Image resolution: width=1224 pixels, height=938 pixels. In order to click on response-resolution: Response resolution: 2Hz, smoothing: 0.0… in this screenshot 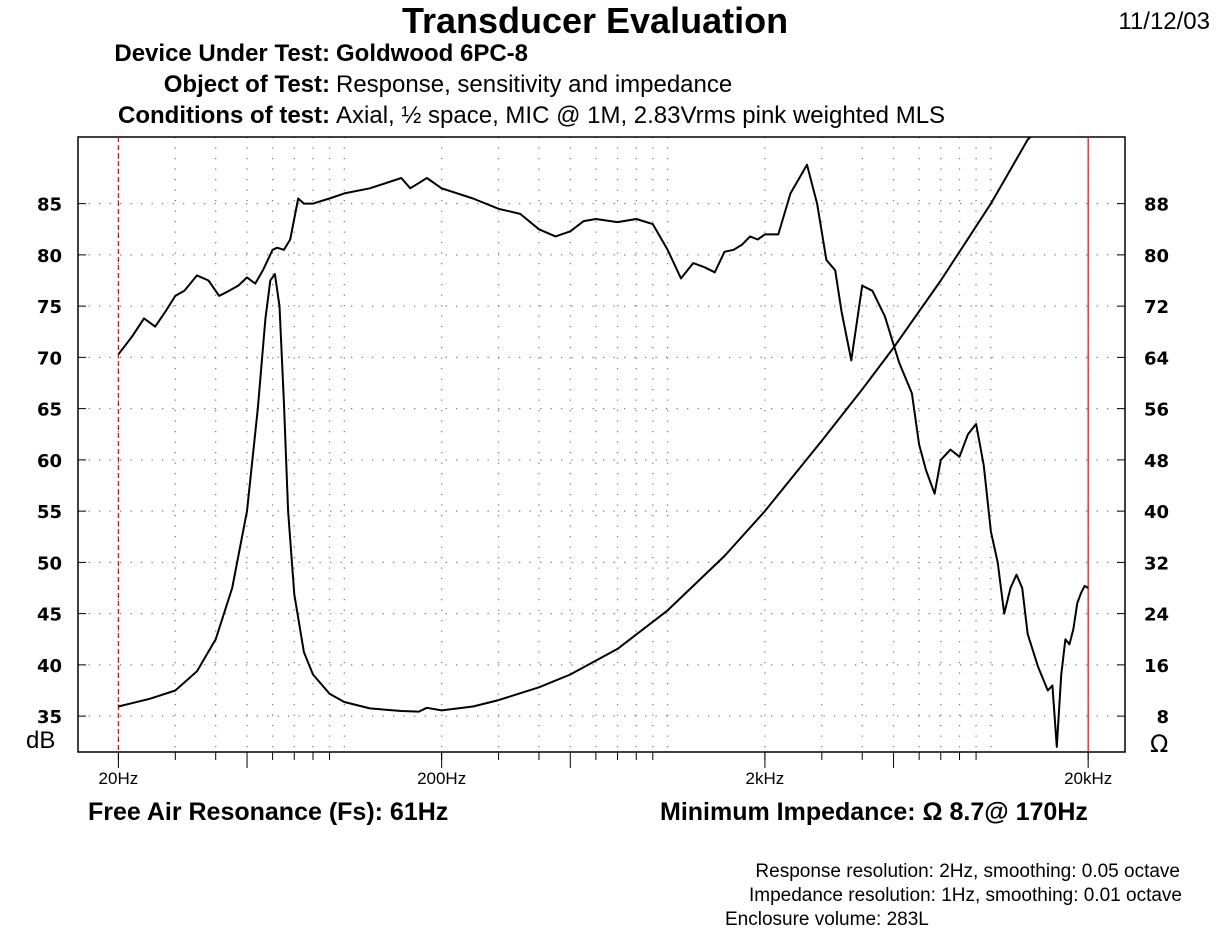, I will do `click(967, 871)`.